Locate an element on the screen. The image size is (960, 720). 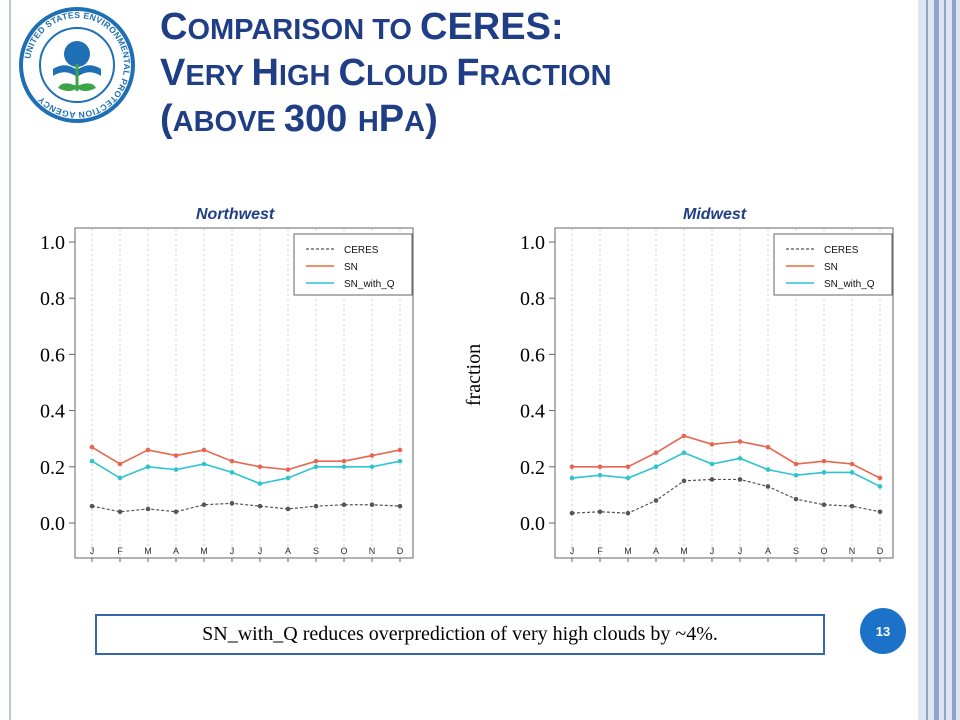
title-line2-seg-1: ERY is located at coordinates (218, 76).